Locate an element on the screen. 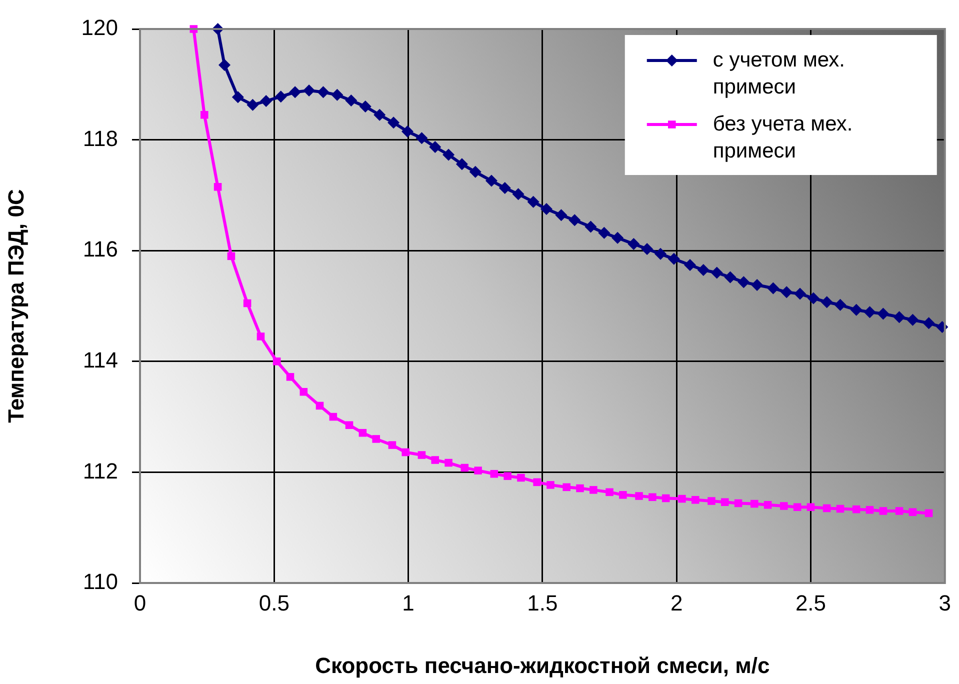  y-tick-label: 118 is located at coordinates (100, 138).